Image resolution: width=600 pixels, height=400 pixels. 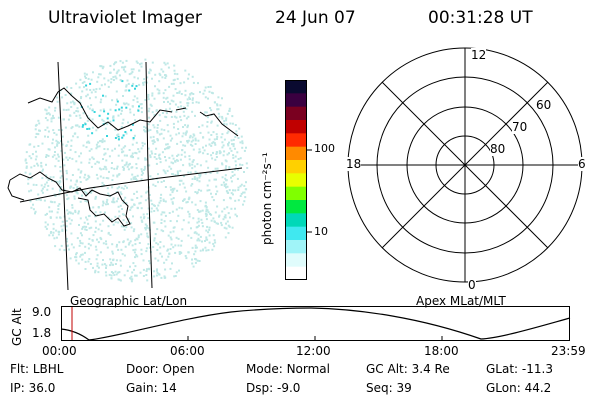 What do you see at coordinates (187, 351) in the screenshot?
I see `timeline-xtick-0600: 06:00` at bounding box center [187, 351].